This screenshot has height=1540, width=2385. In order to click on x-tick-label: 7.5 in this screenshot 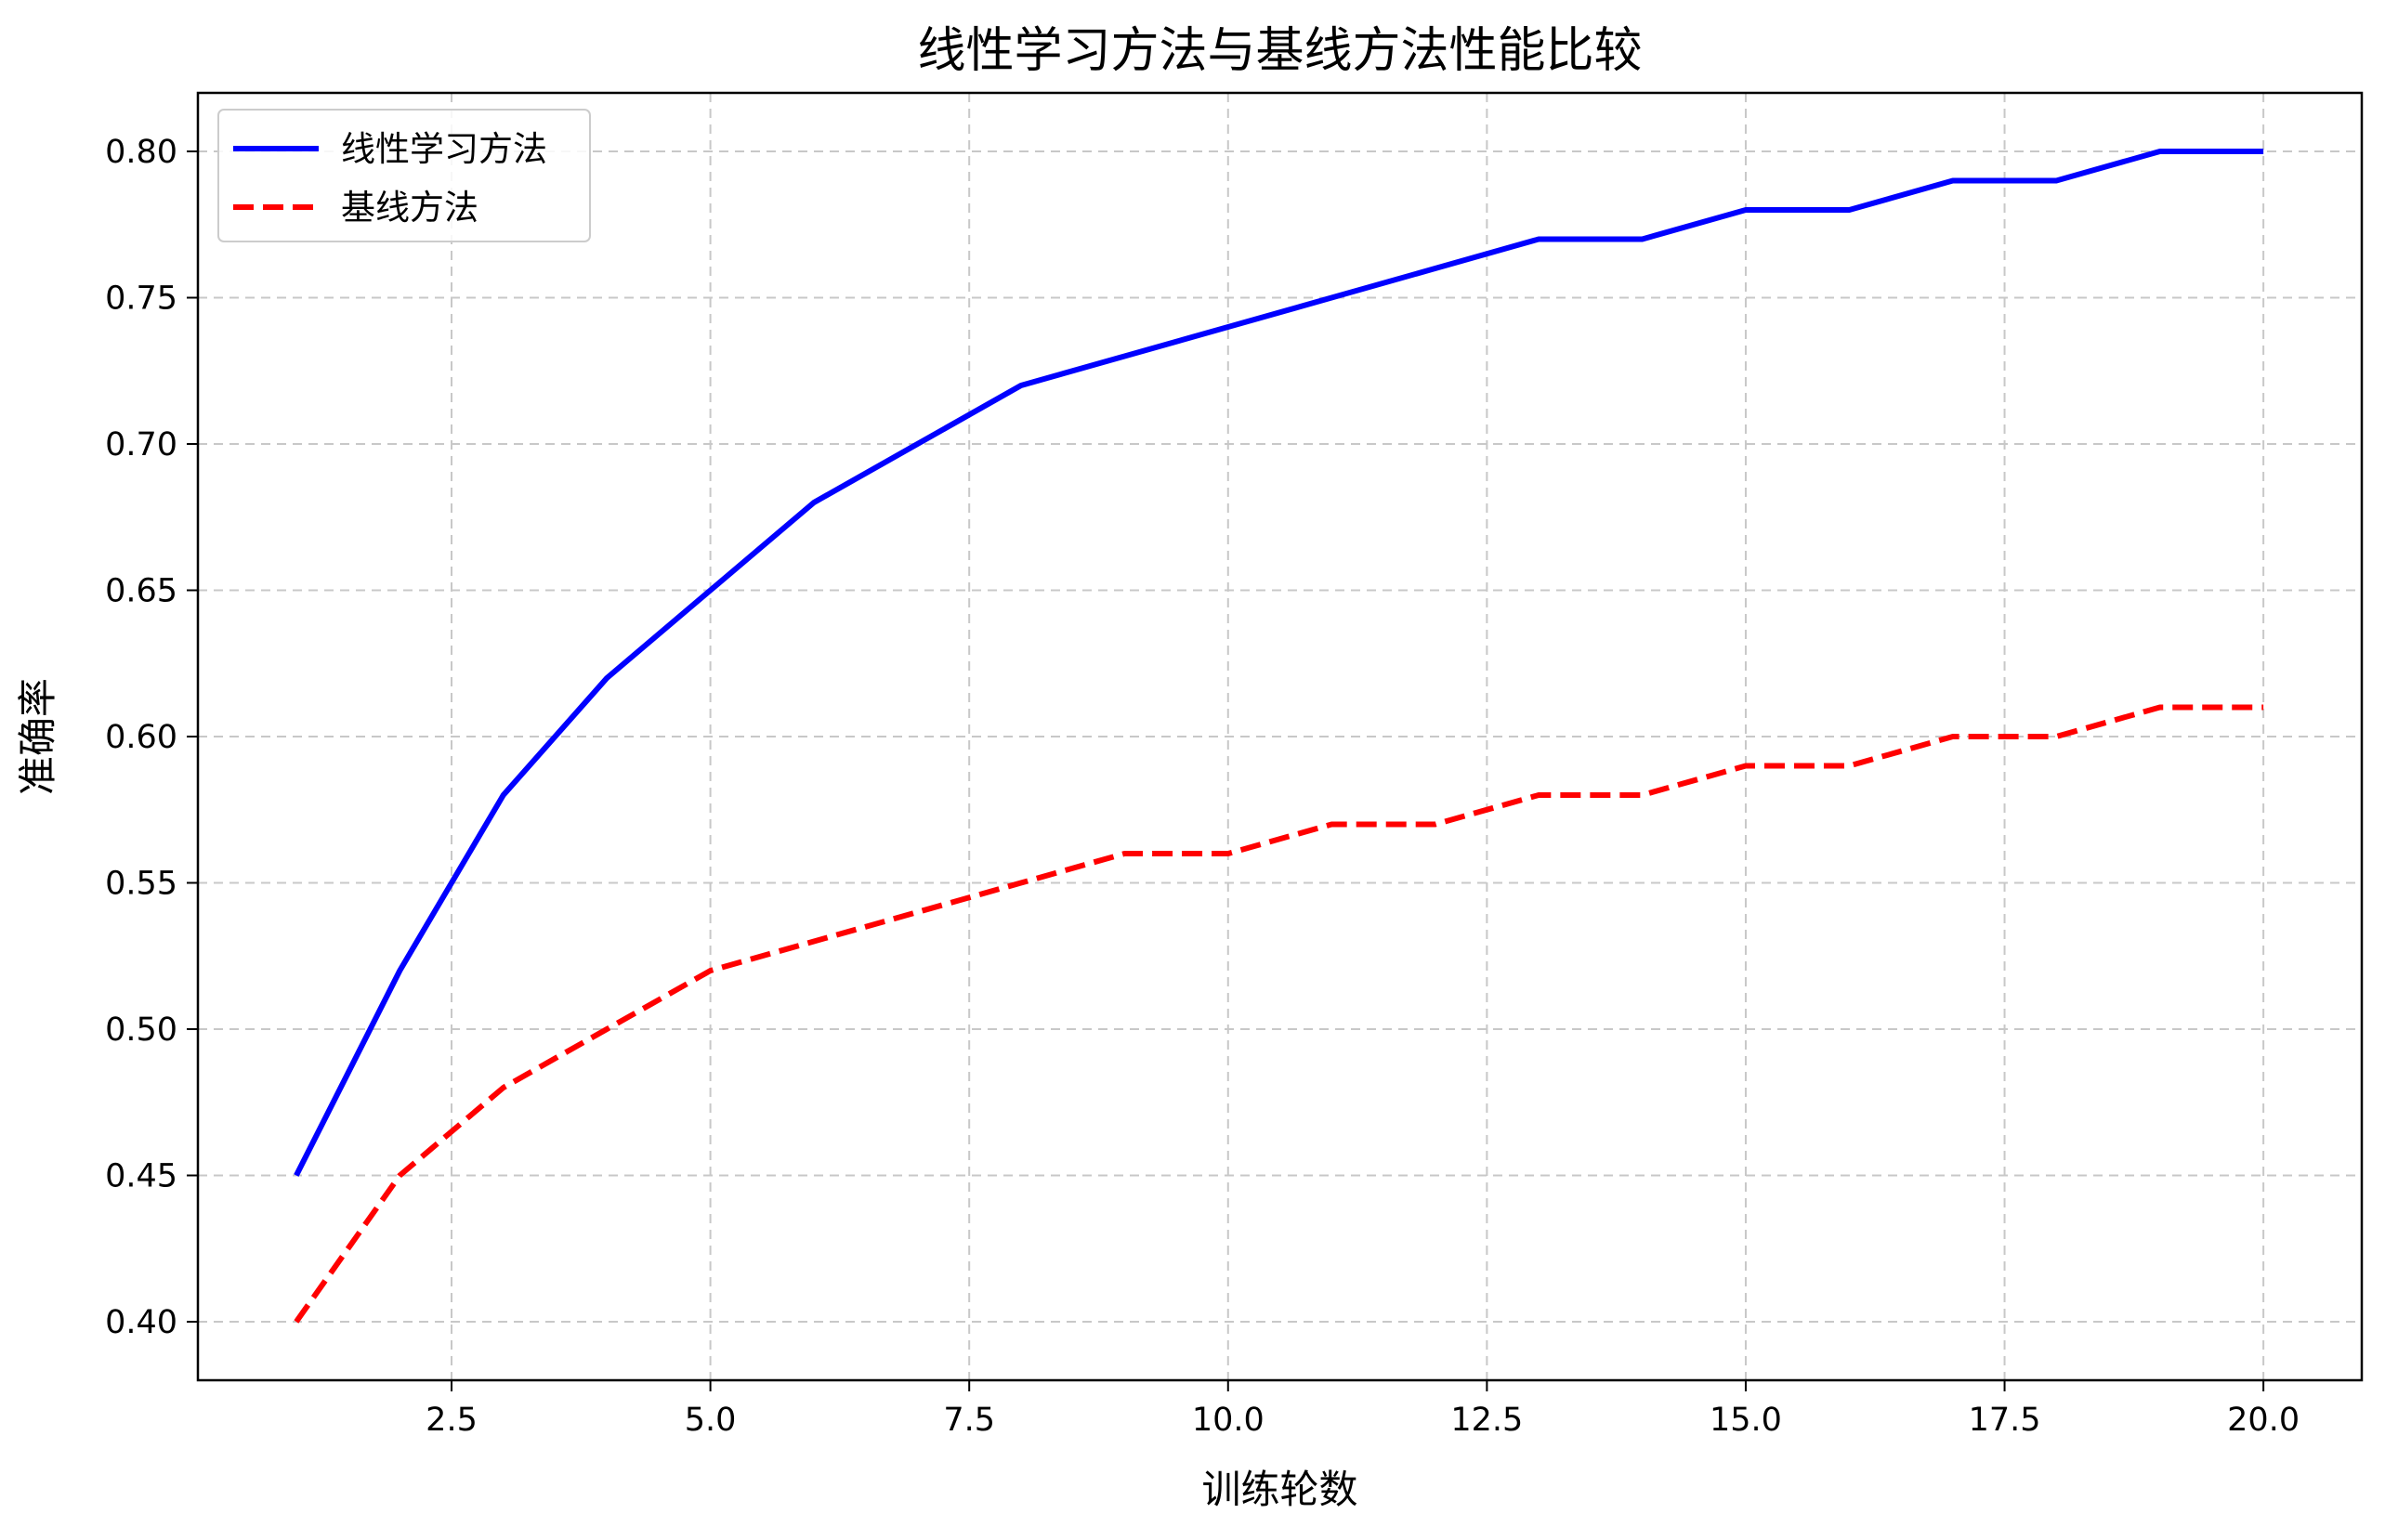, I will do `click(969, 1420)`.